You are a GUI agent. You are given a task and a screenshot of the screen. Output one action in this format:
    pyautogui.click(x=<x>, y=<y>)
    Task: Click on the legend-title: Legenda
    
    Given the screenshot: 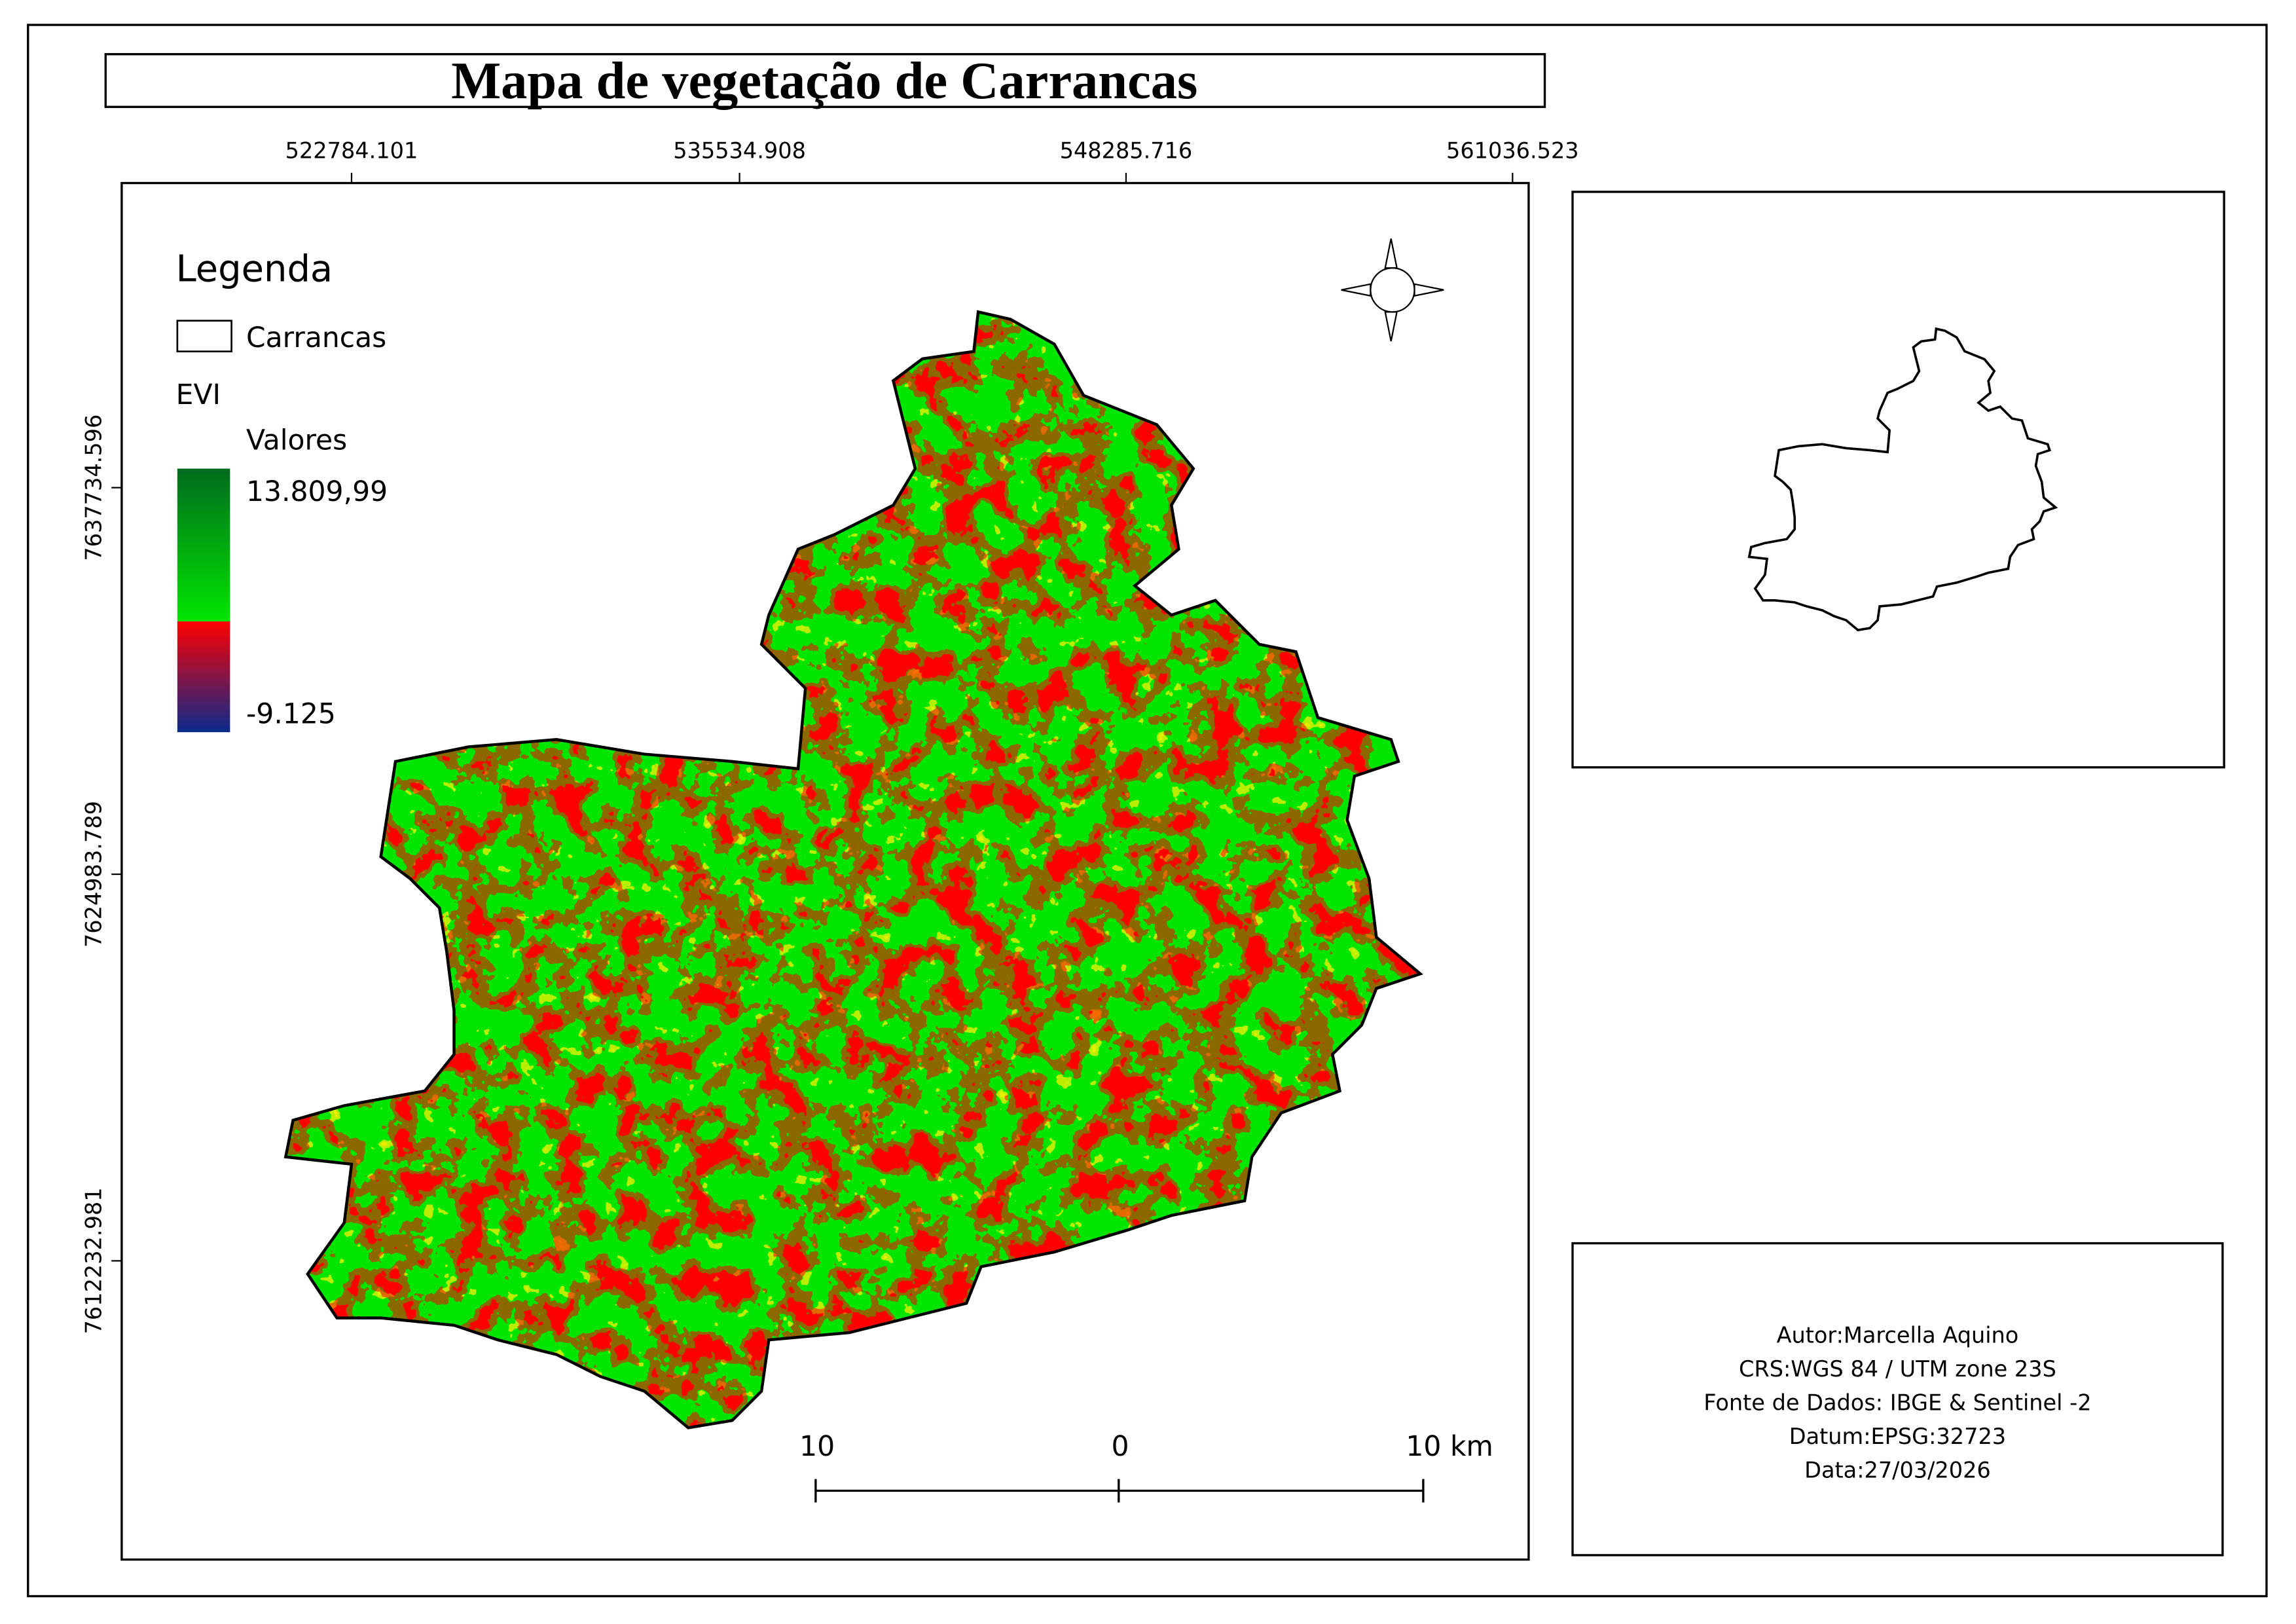 What is the action you would take?
    pyautogui.click(x=254, y=269)
    